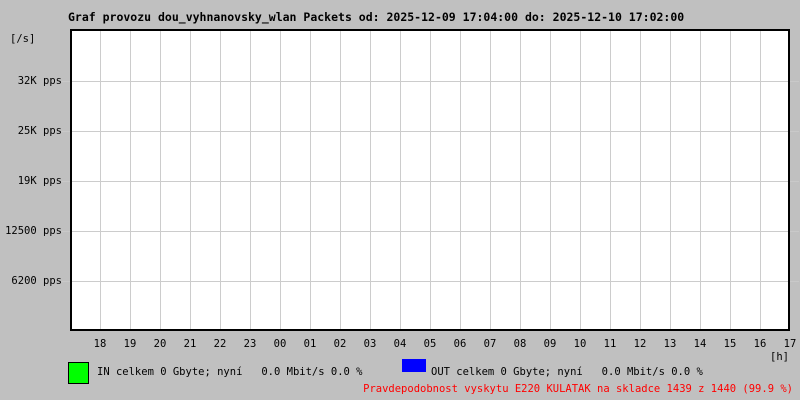 The width and height of the screenshot is (800, 400). I want to click on legend-in-swatch, so click(78, 373).